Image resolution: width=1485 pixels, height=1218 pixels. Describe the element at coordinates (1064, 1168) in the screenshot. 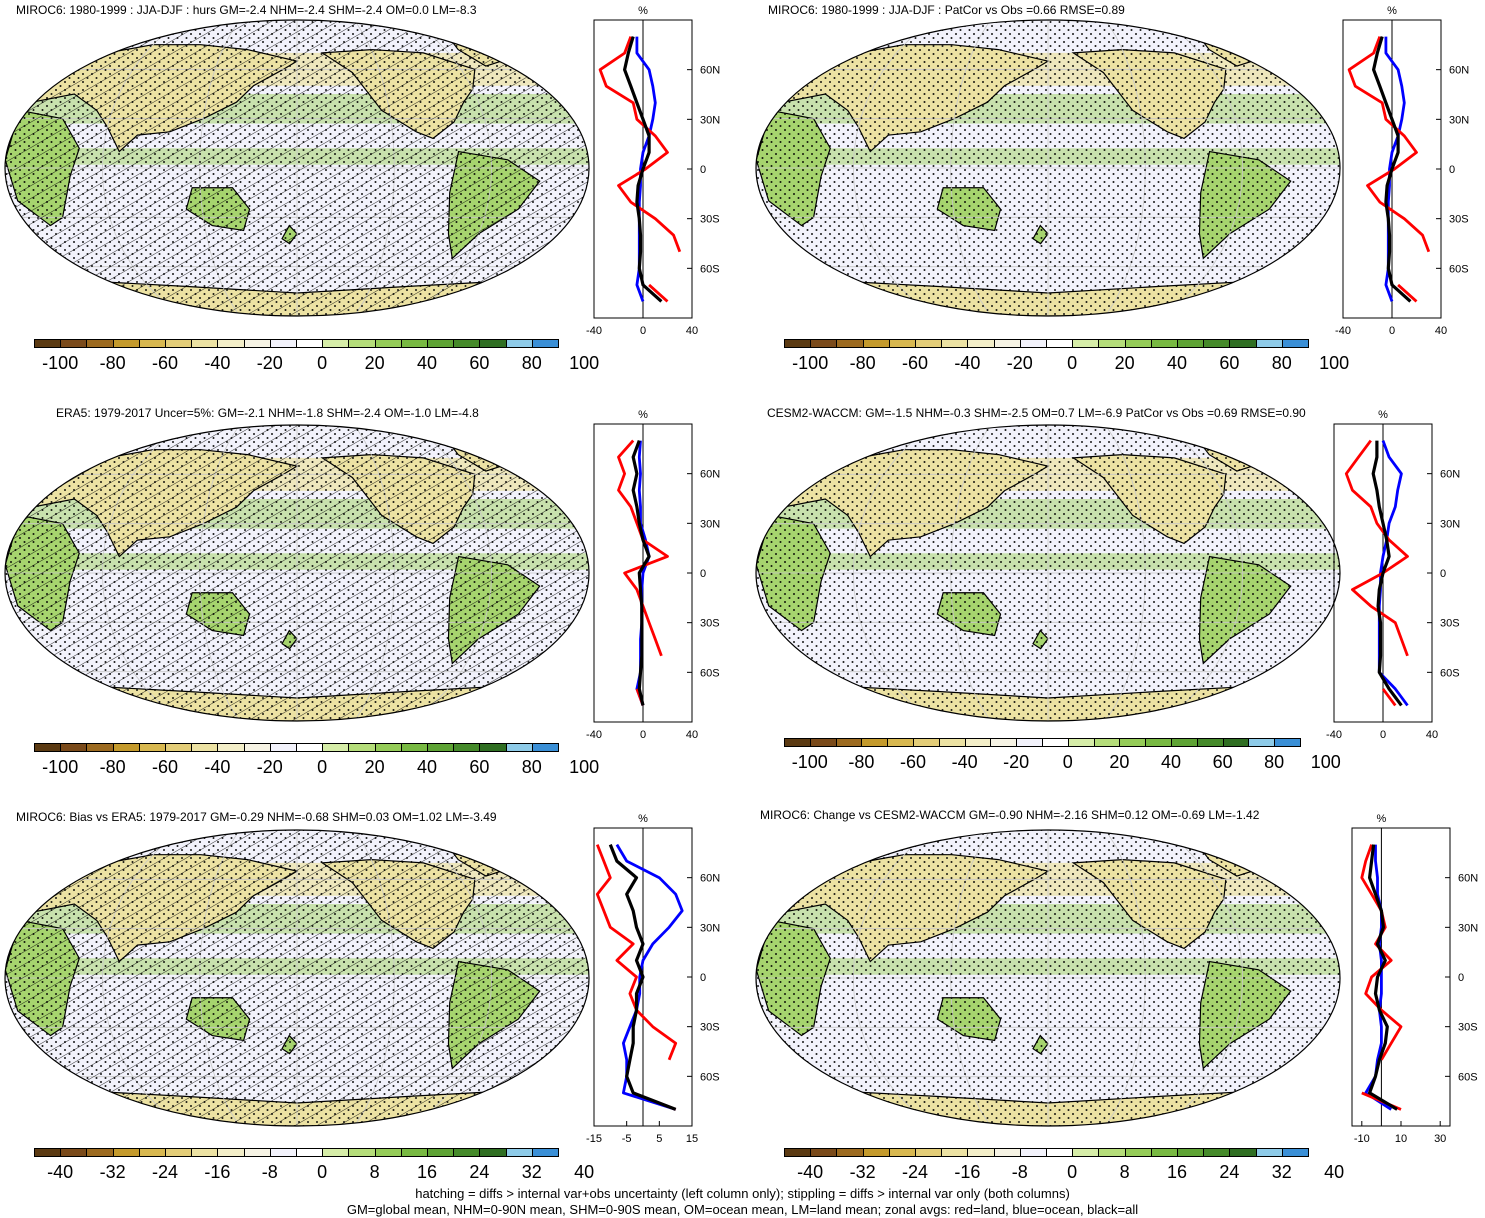

I see `colorbar: -40 -32 -24 -16 -8 0 8 16 24 32 40` at that location.